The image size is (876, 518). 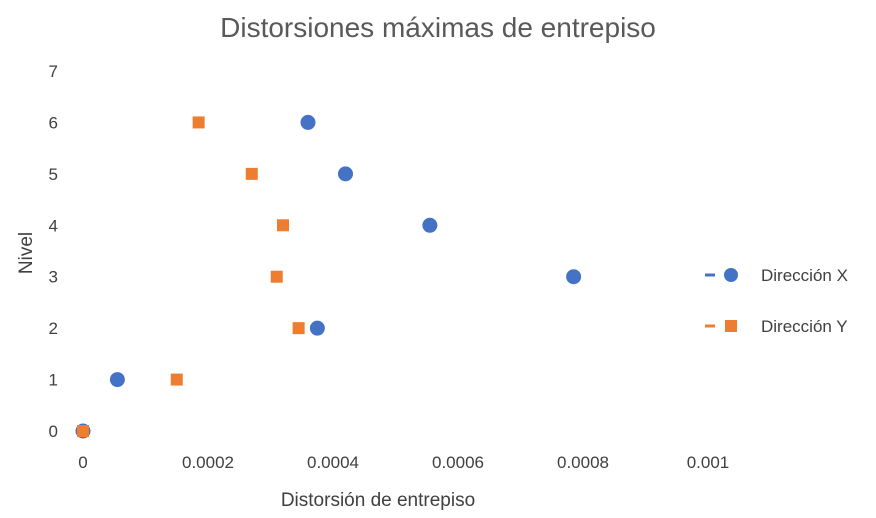 I want to click on x-axis-label: Distorsión de entrepiso, so click(x=378, y=500).